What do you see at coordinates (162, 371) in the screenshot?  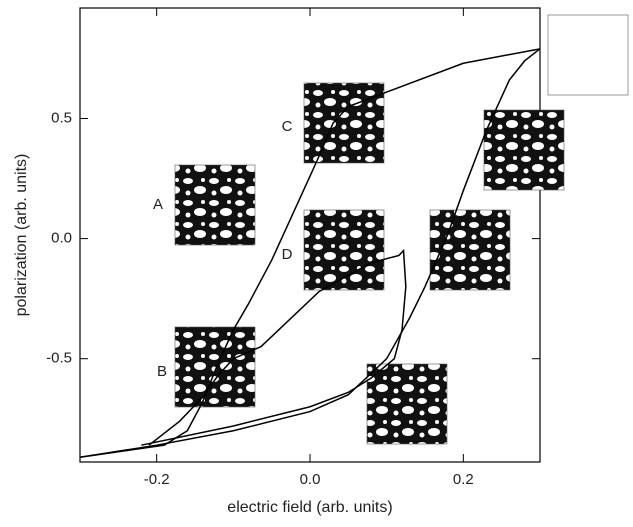 I see `annotation: B` at bounding box center [162, 371].